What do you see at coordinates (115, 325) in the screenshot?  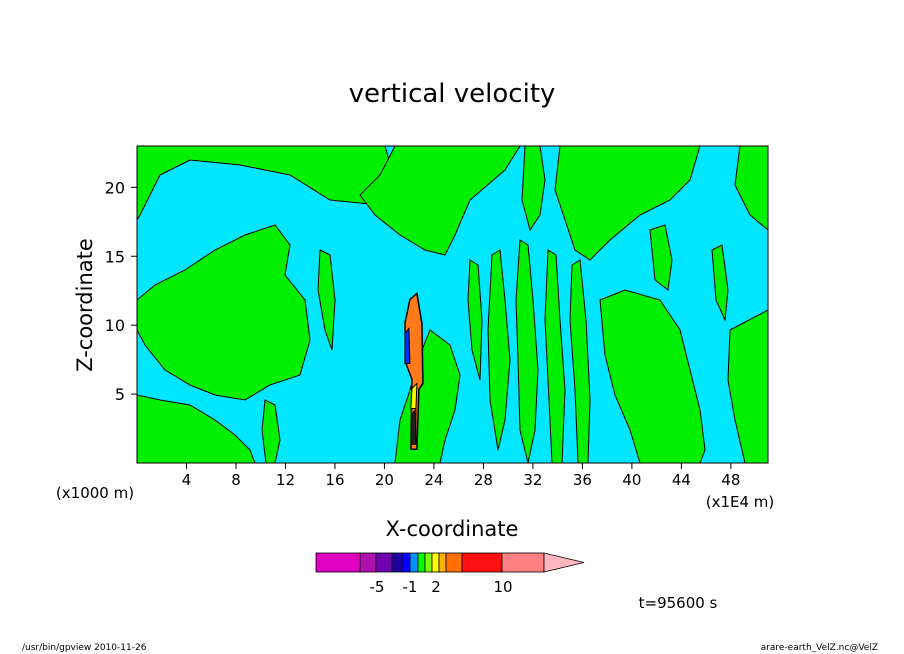 I see `y-tick-label: 10` at bounding box center [115, 325].